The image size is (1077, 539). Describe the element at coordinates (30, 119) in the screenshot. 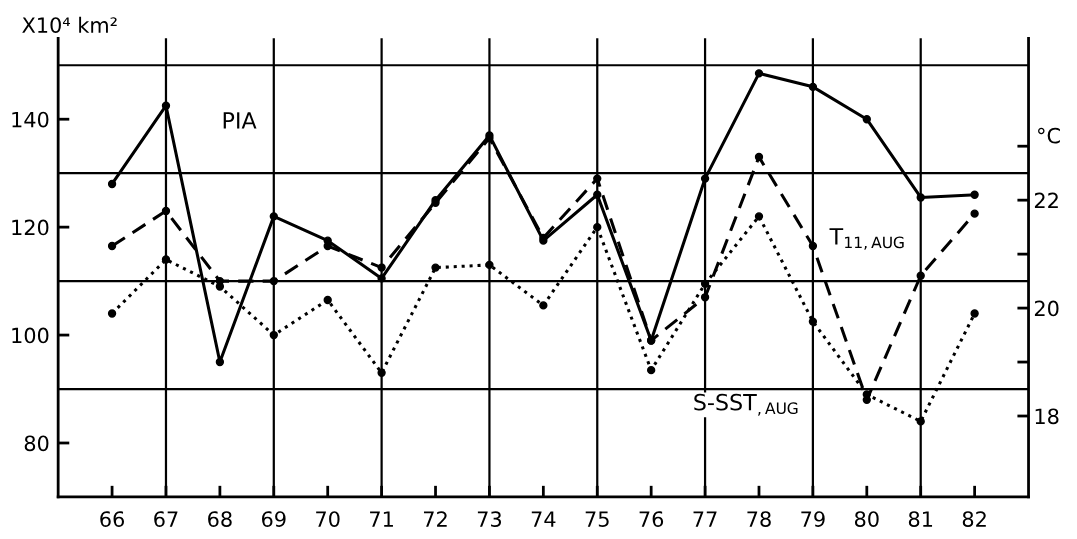

I see `y-tick-label: 140` at that location.